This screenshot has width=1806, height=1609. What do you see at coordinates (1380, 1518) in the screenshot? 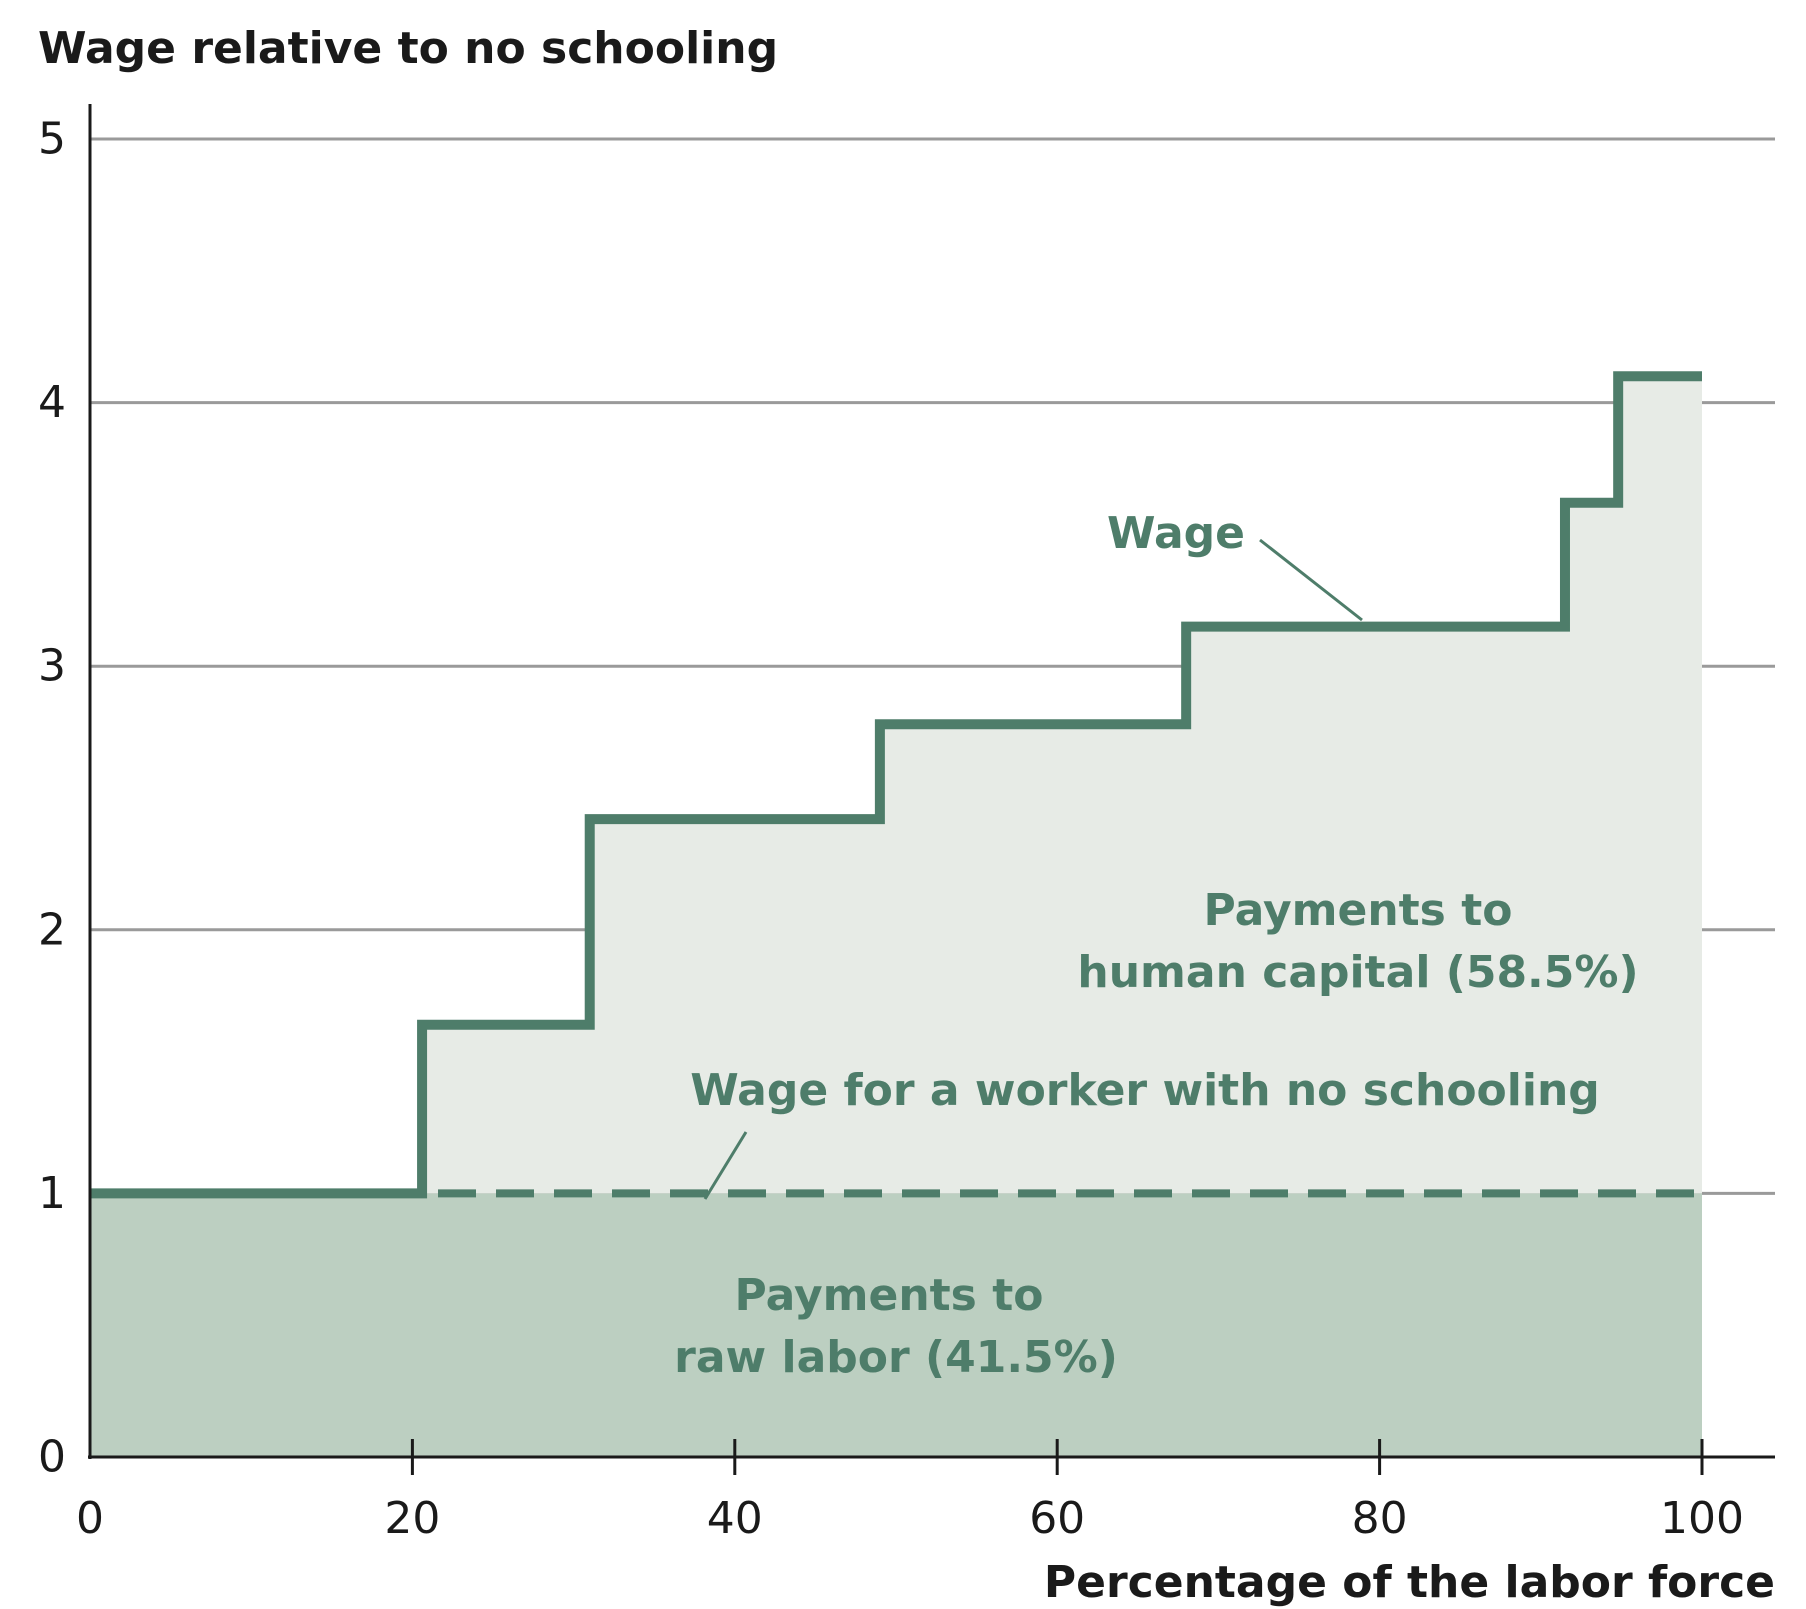
I see `x-tick-label-80: 80` at bounding box center [1380, 1518].